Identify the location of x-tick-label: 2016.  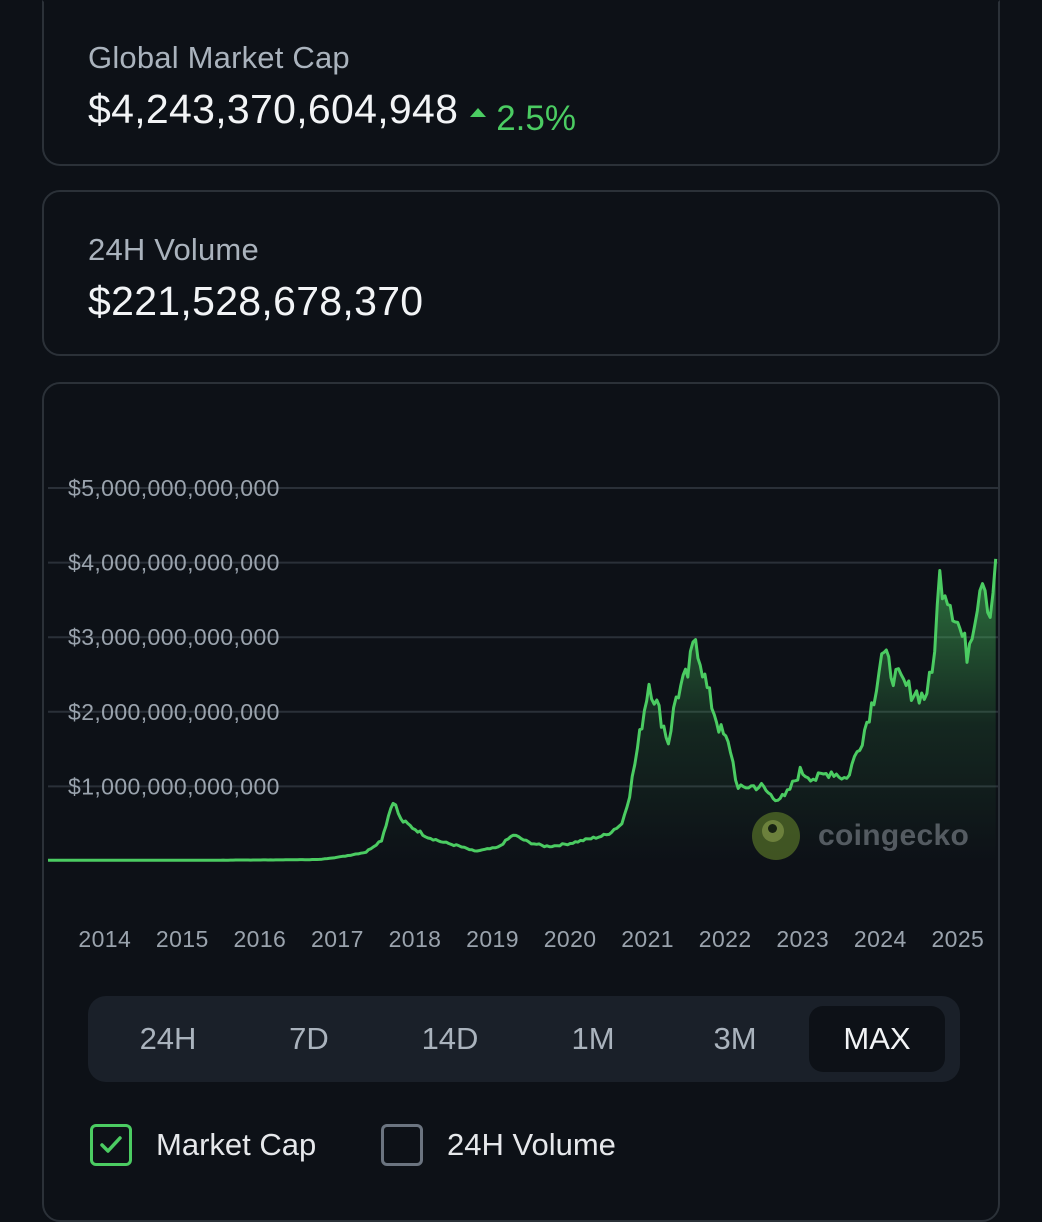
(259, 939).